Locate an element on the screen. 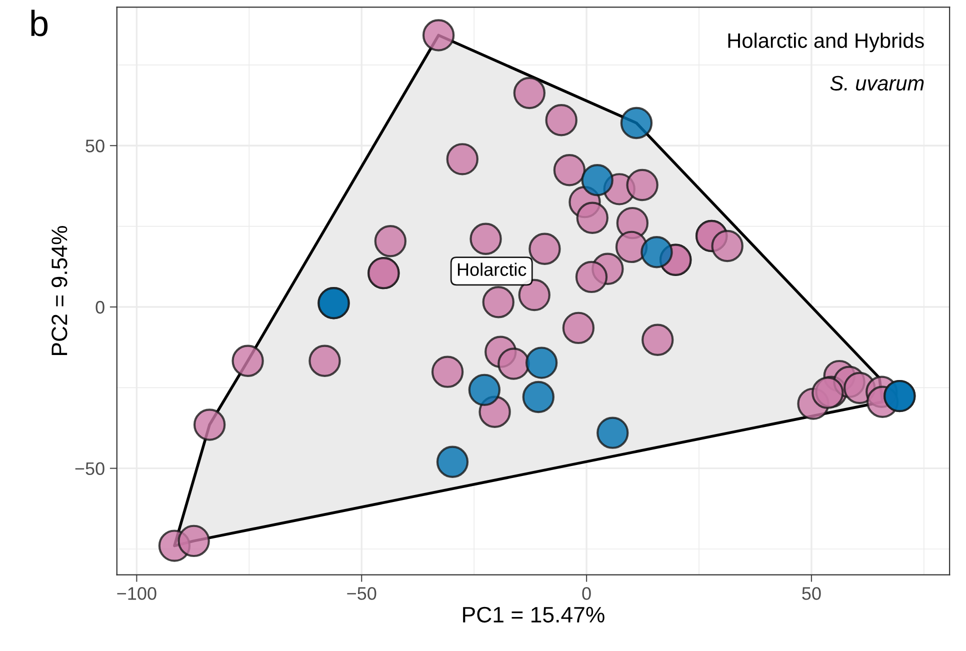 This screenshot has height=651, width=966. y-tick-label: 0 is located at coordinates (100, 307).